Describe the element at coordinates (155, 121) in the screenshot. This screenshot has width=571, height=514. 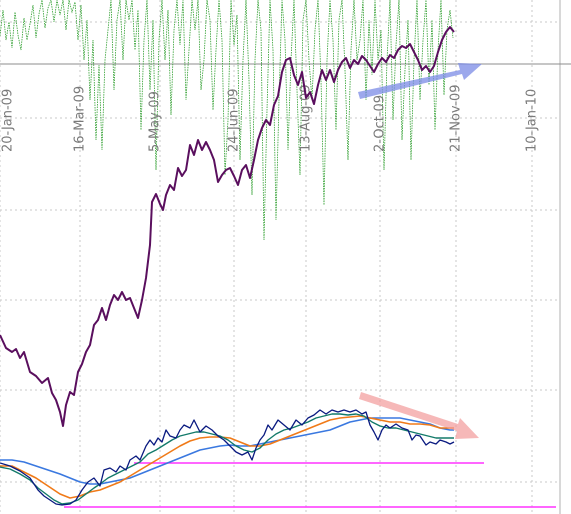
I see `x-tick-label: 5-May-09` at that location.